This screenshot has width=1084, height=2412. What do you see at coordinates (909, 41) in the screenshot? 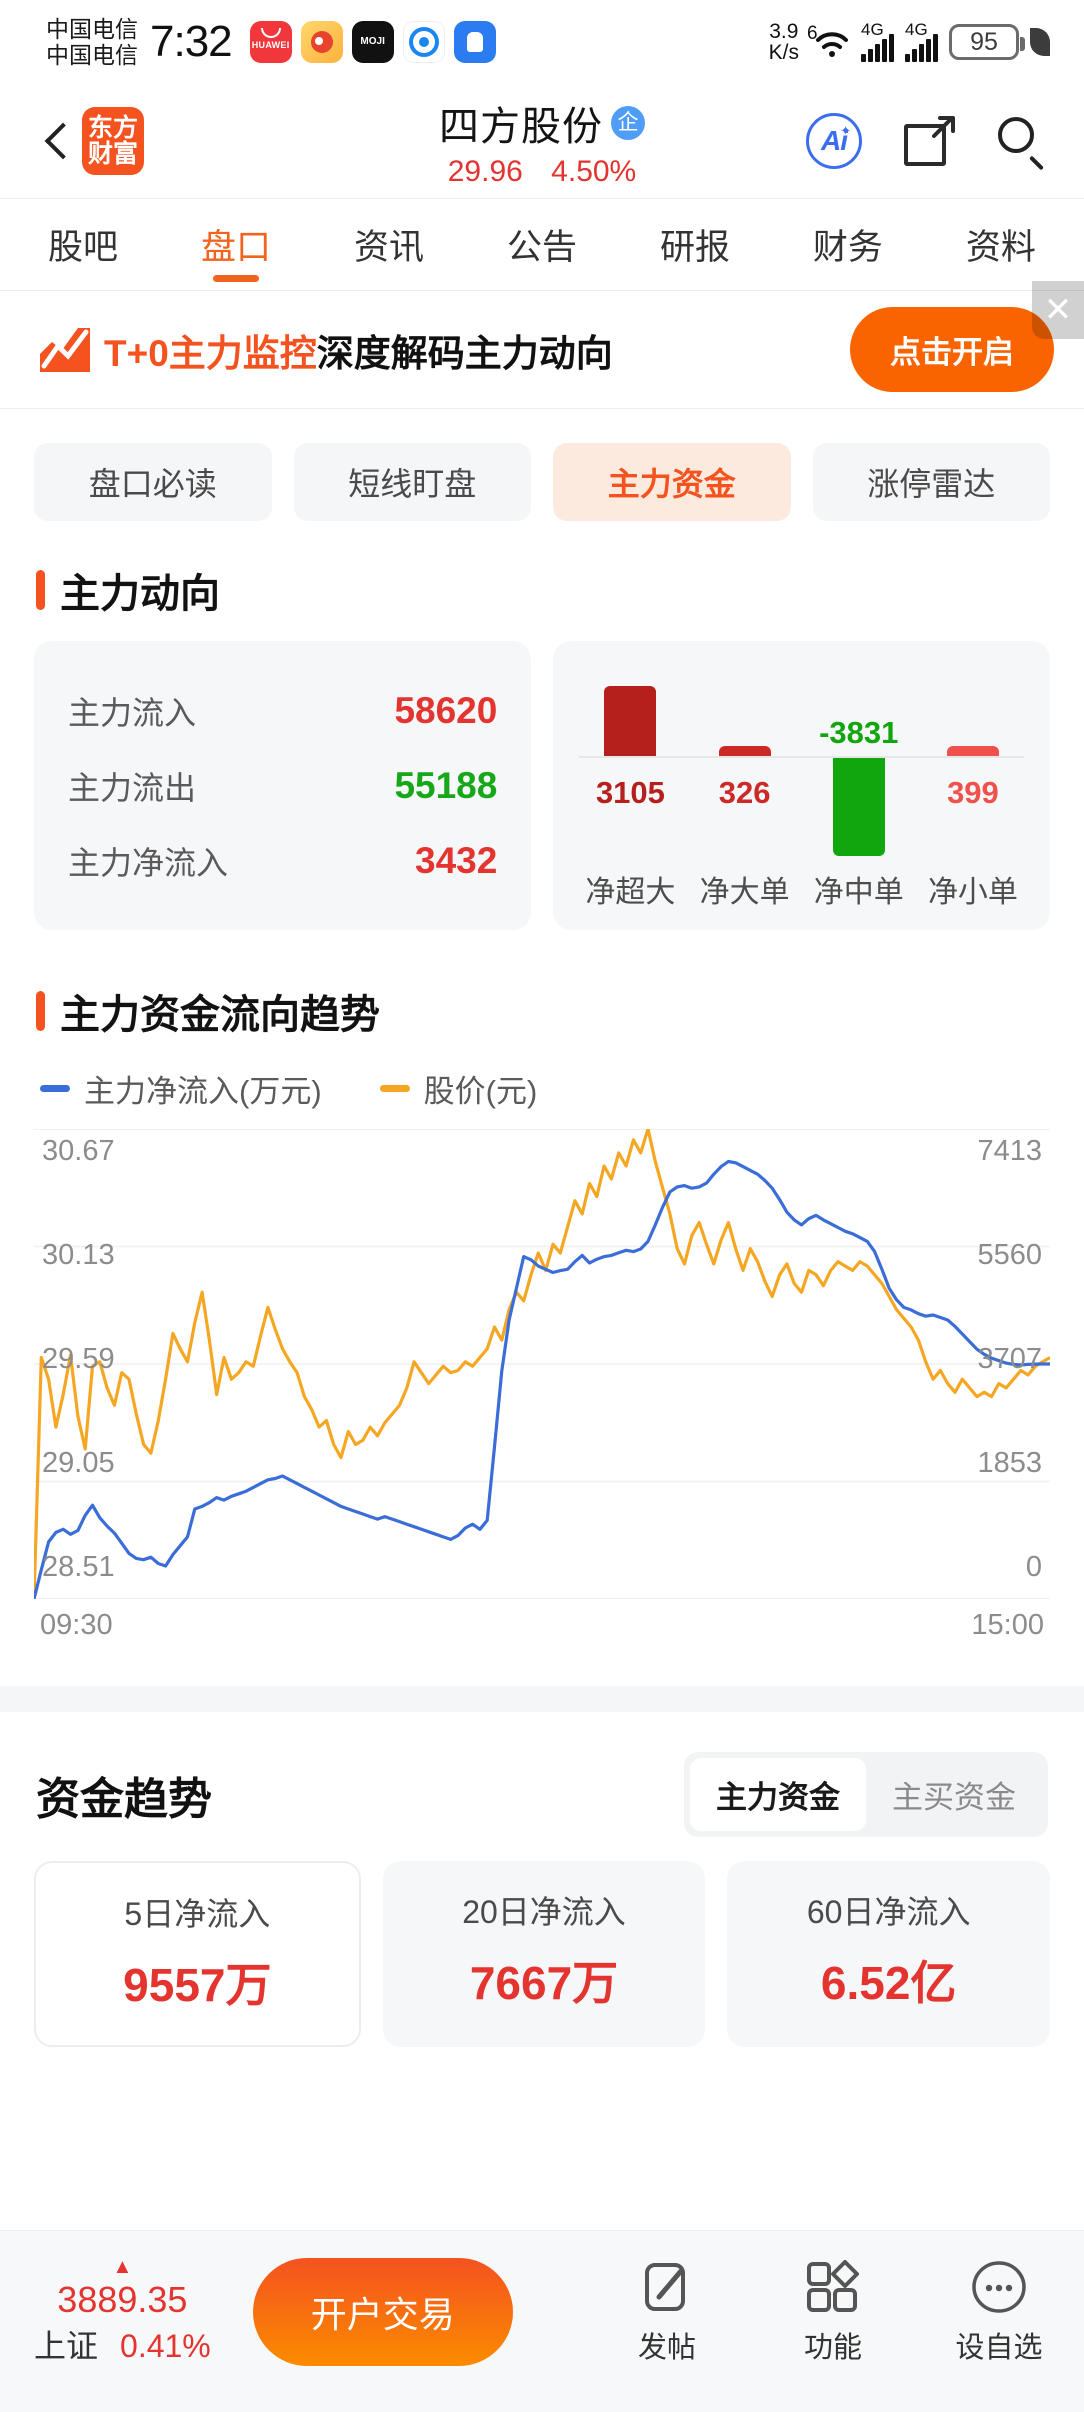
I see `status-right-cluster: 3.9 K/s 6 4G 4G 95` at bounding box center [909, 41].